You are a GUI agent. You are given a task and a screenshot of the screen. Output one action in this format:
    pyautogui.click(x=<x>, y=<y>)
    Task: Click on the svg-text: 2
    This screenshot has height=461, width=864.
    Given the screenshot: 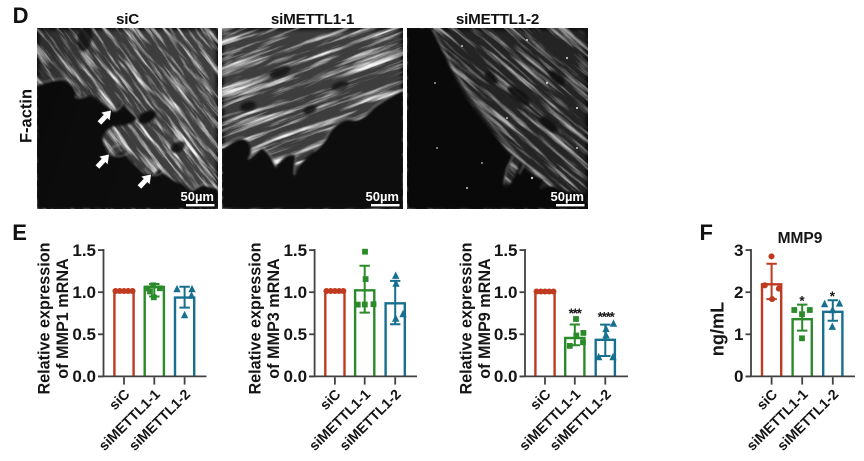 What is the action you would take?
    pyautogui.click(x=738, y=292)
    